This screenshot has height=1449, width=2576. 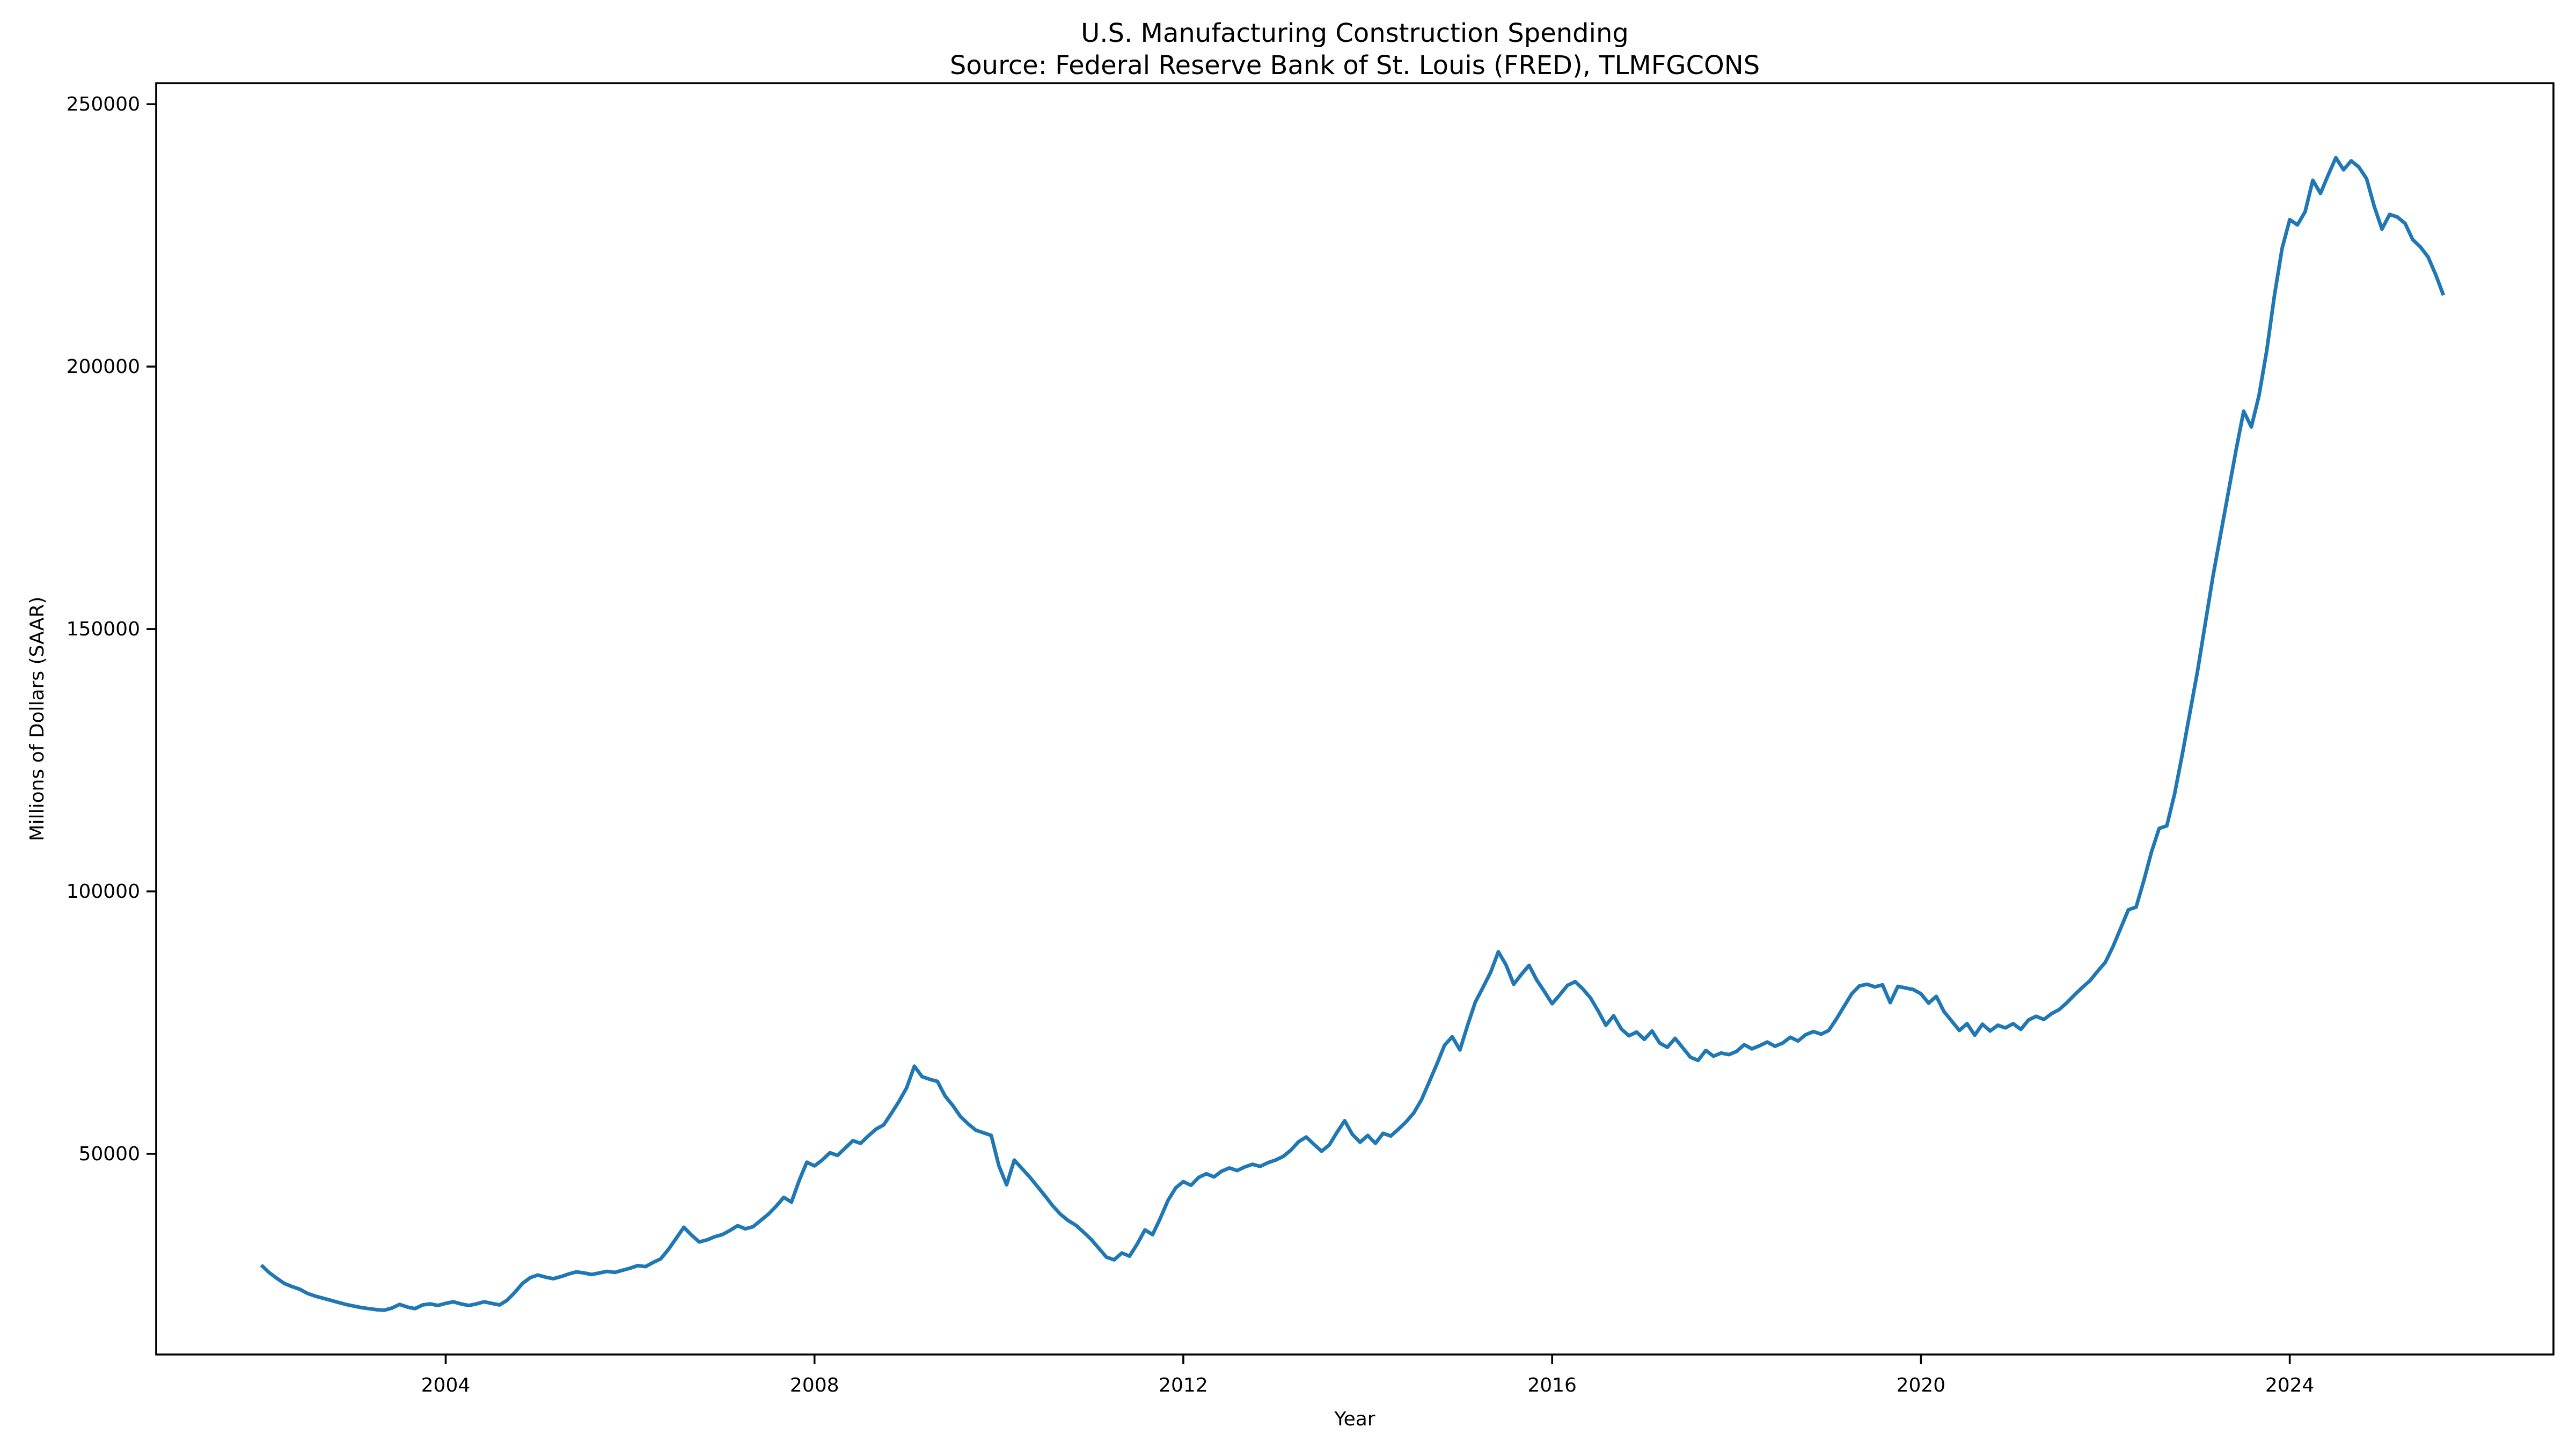 I want to click on x-tick-label: 2004, so click(x=446, y=1385).